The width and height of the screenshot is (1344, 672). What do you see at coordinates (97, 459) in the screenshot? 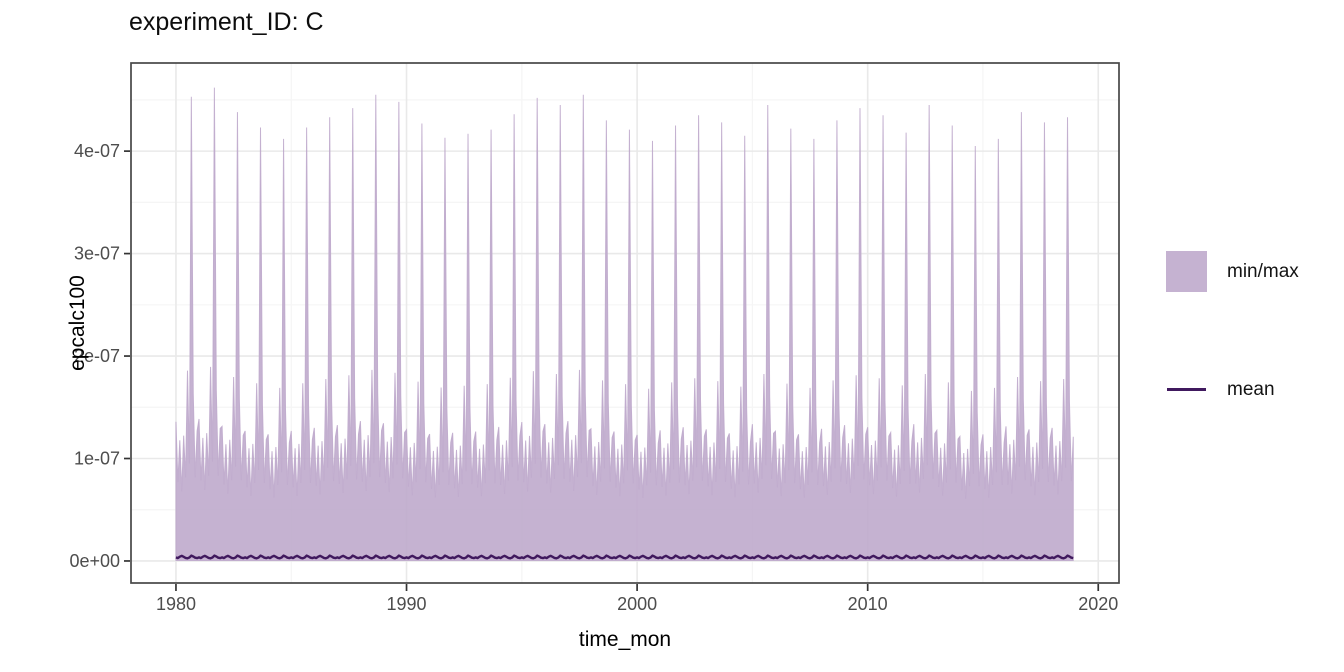
I see `y-tick-label: 1e-07` at bounding box center [97, 459].